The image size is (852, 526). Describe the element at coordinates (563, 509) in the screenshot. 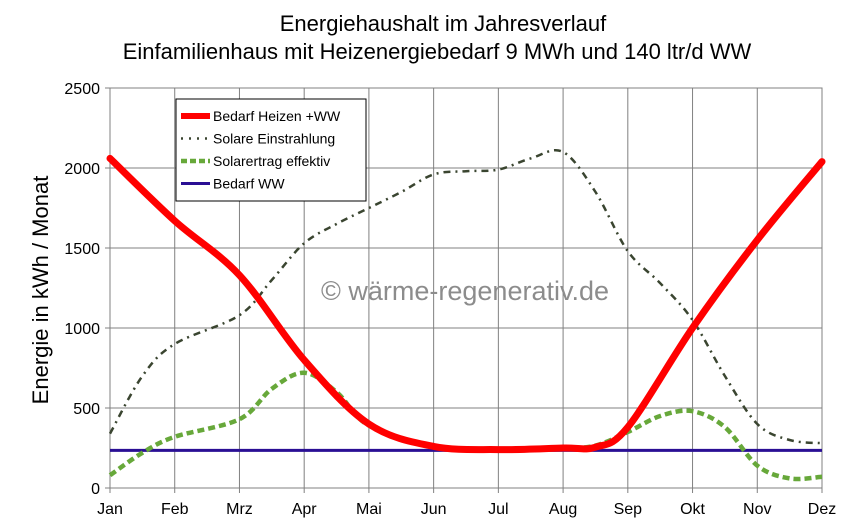

I see `x-tick-label: Aug` at that location.